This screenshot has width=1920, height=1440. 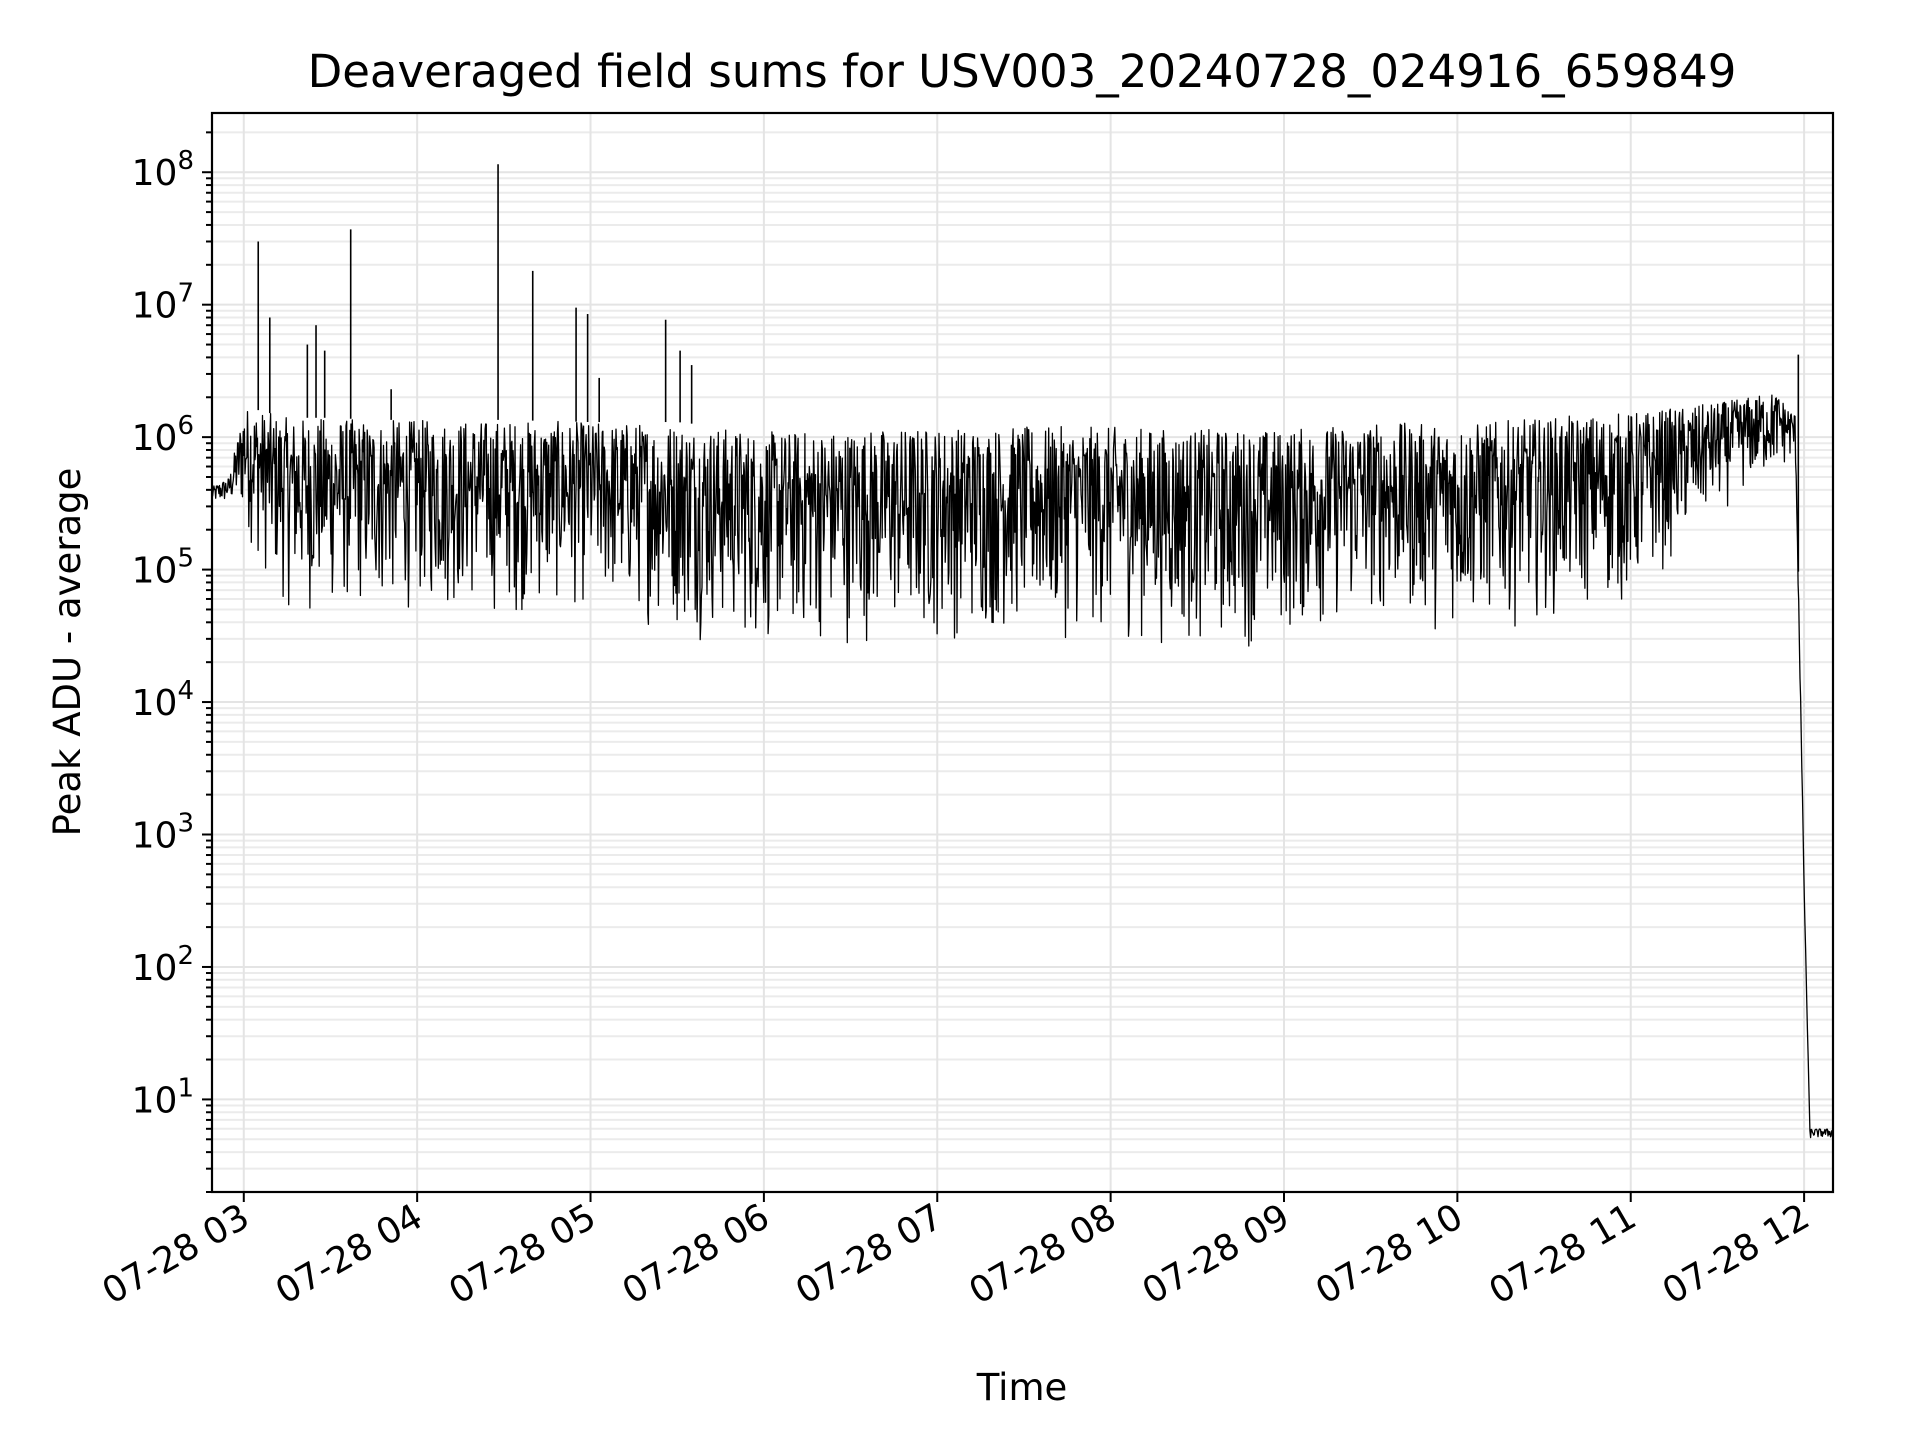 I want to click on y-tick-label: 10⁸, so click(x=163, y=170).